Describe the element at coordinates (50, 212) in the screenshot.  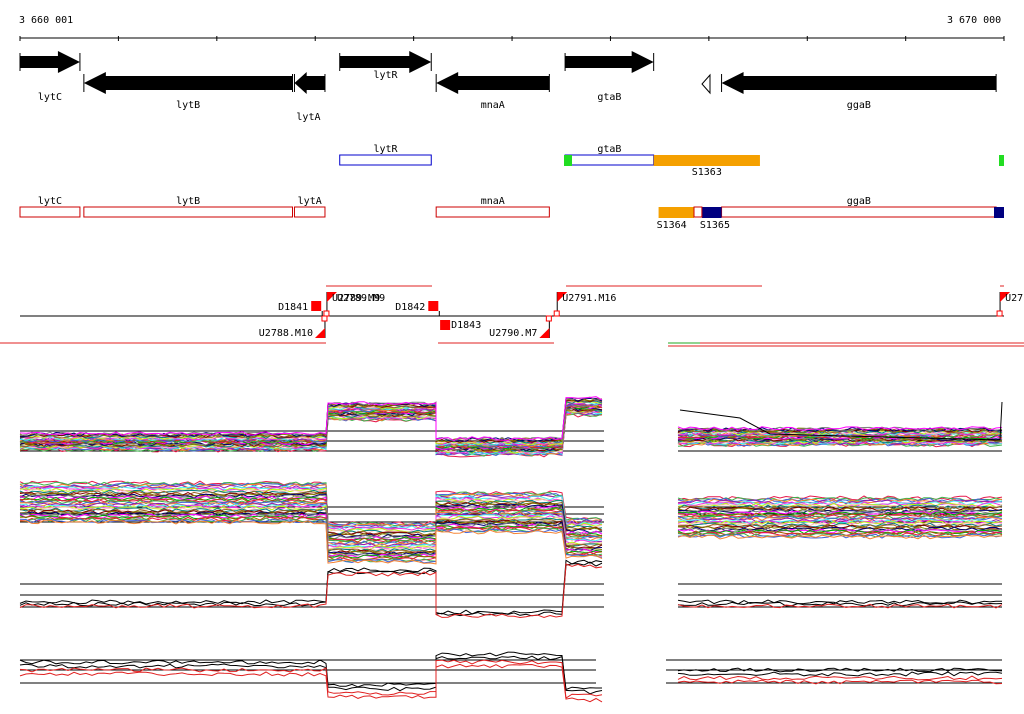
I see `transcript-minus-lytC` at that location.